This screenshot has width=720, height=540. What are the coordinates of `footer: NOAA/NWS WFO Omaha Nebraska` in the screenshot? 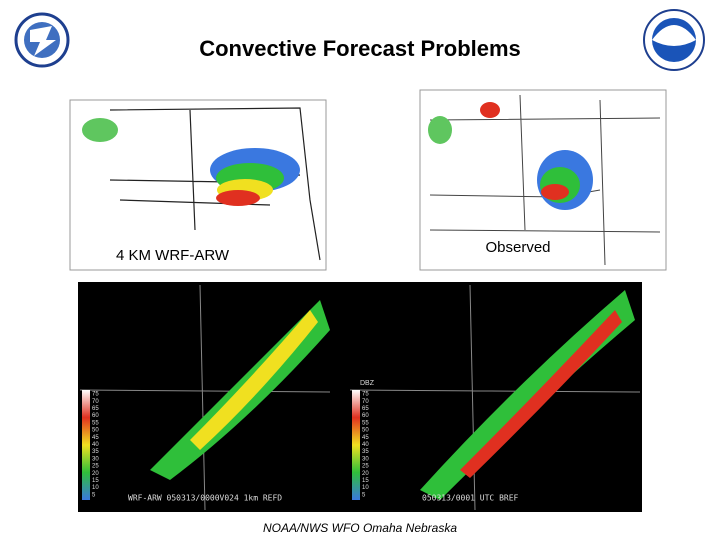 It's located at (360, 528).